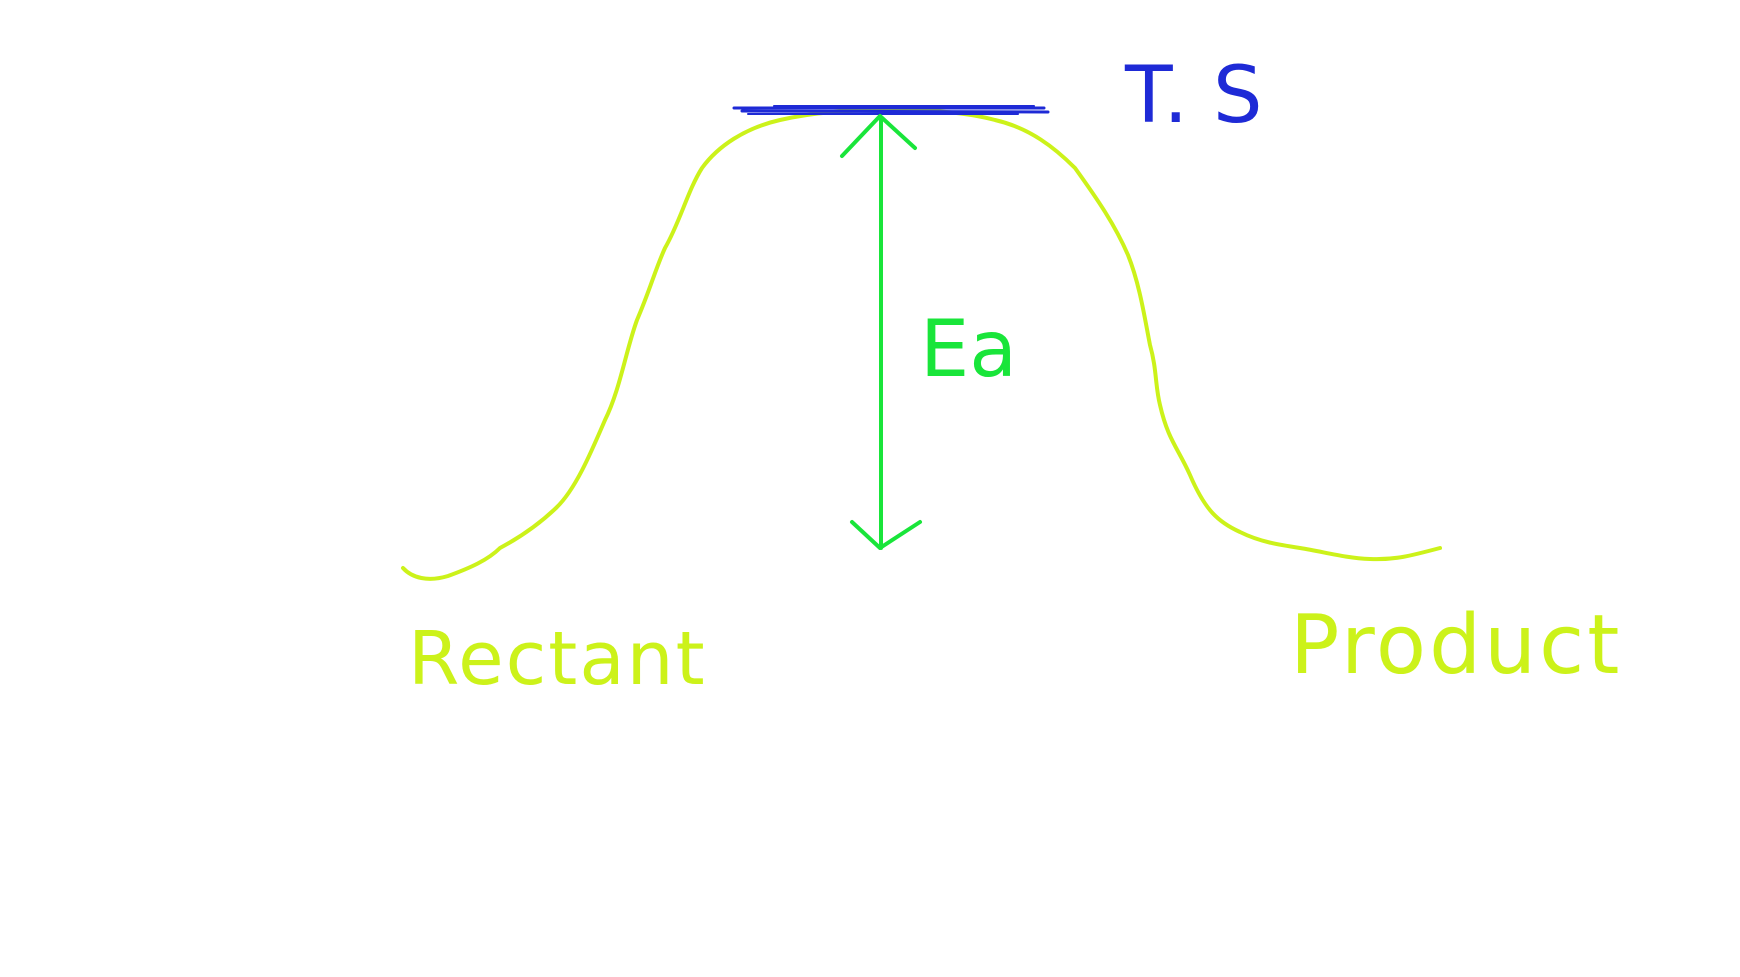 The image size is (1740, 977). Describe the element at coordinates (968, 350) in the screenshot. I see `activation-energy-label: Ea` at that location.